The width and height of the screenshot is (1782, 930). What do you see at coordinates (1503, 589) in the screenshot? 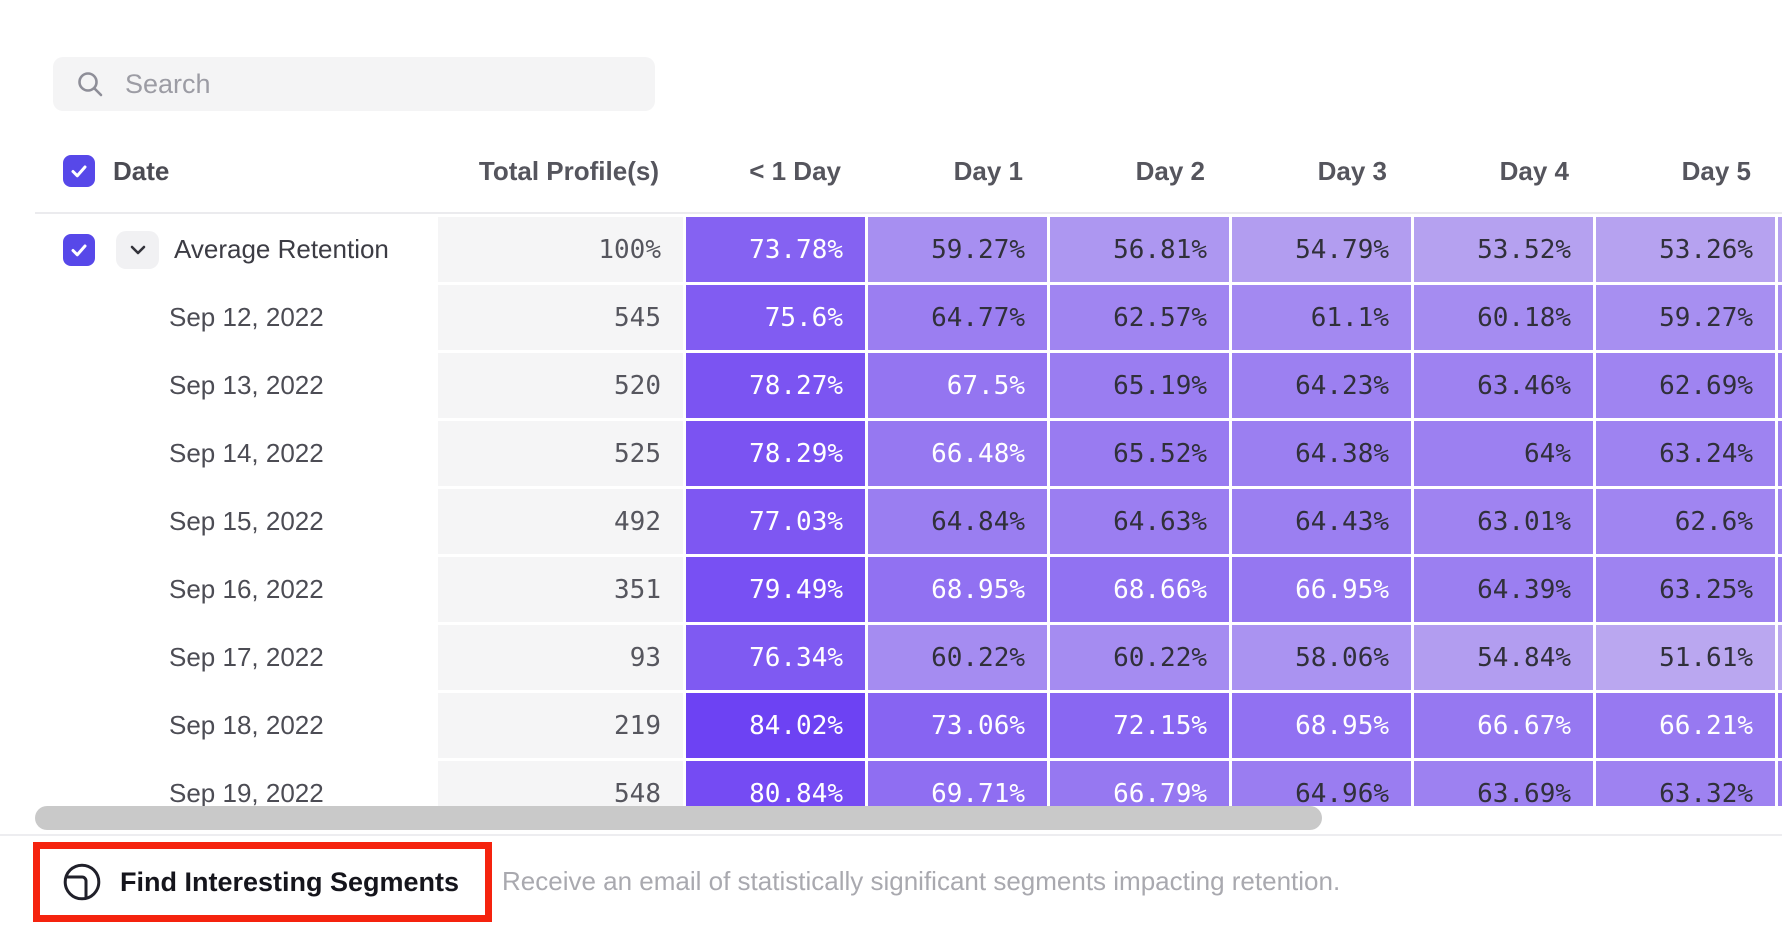
I see `retention-heatmap-cell: 64.39%` at bounding box center [1503, 589].